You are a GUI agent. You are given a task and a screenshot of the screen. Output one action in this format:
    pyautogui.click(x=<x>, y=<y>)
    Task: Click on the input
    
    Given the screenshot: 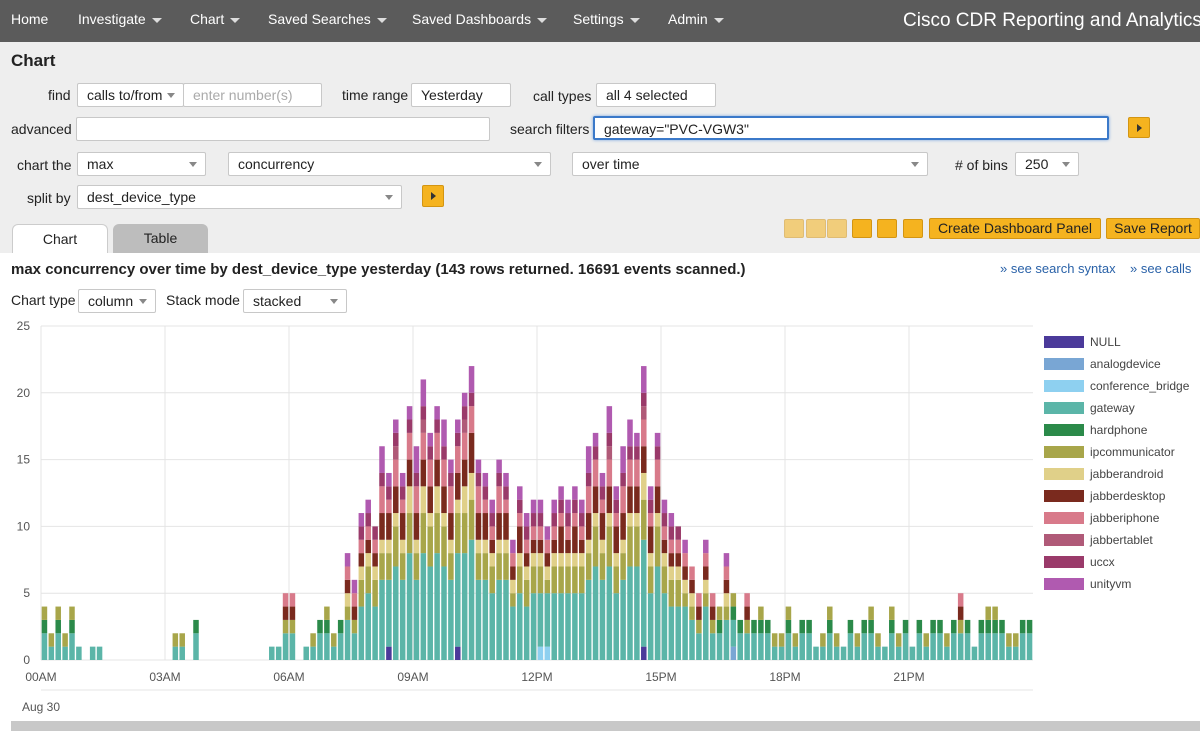 What is the action you would take?
    pyautogui.click(x=283, y=129)
    